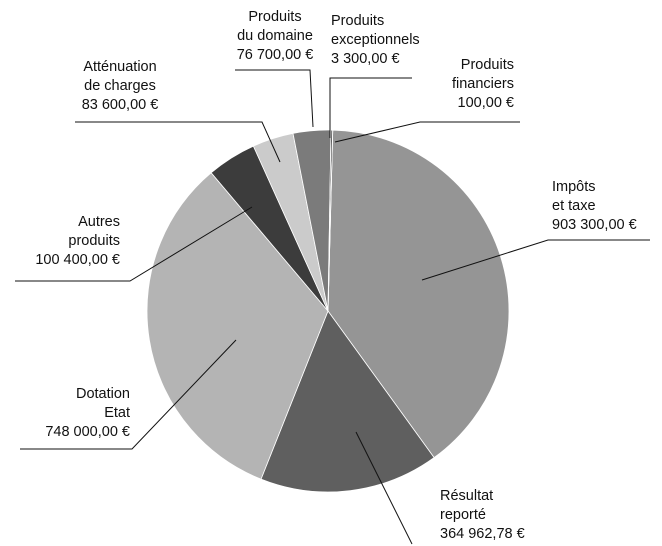 This screenshot has width=662, height=546. I want to click on value-label: 364 962,78 €, so click(482, 534).